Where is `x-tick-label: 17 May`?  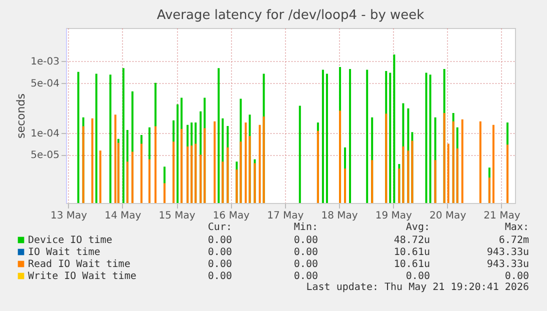 x-tick-label: 17 May is located at coordinates (285, 216).